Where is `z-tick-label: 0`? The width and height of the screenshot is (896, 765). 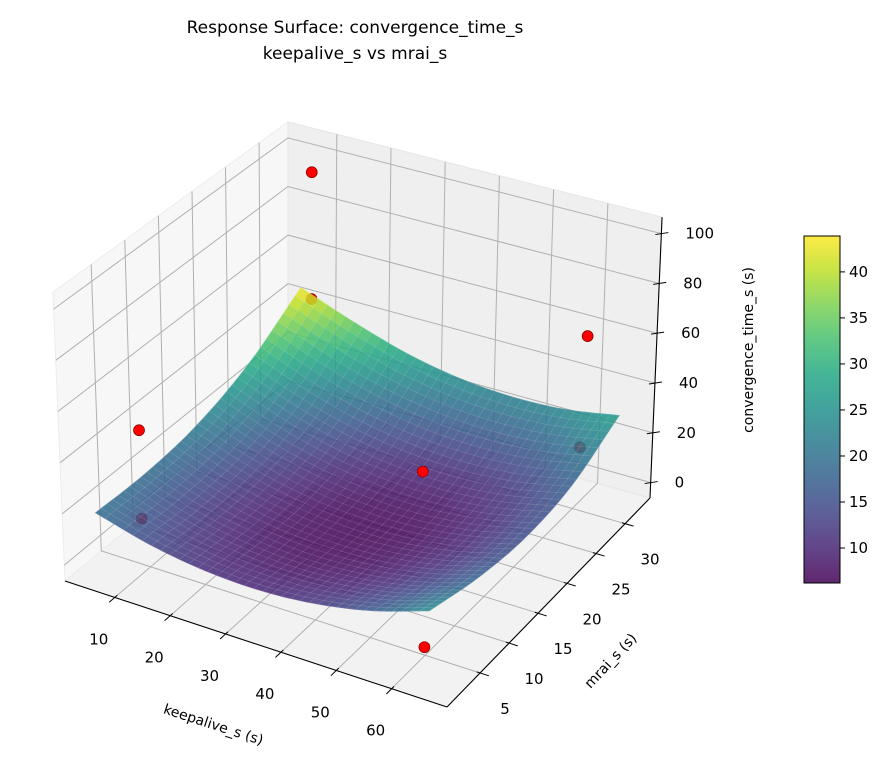
z-tick-label: 0 is located at coordinates (680, 483).